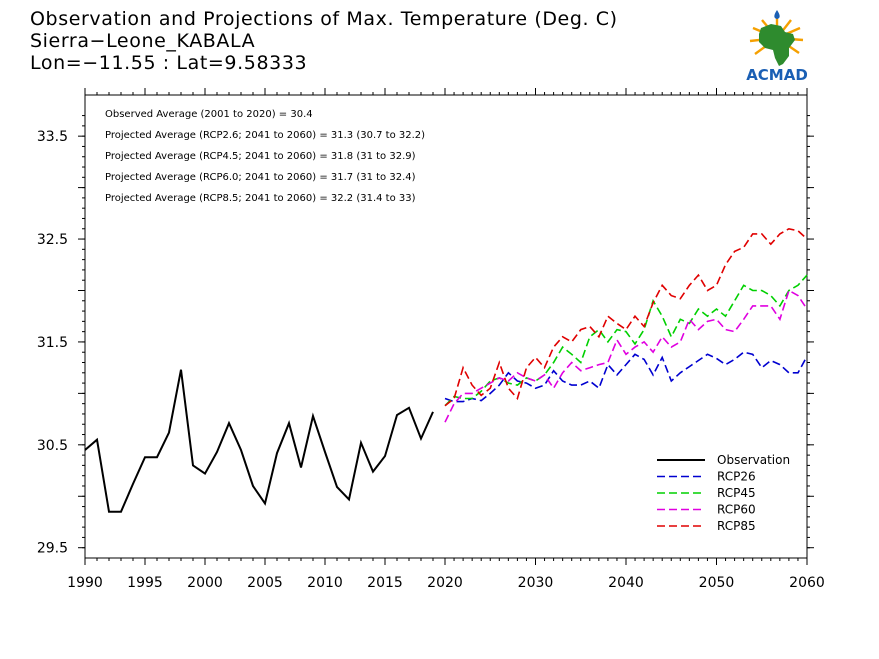 The image size is (879, 659). I want to click on x-tick-label: 2010, so click(325, 583).